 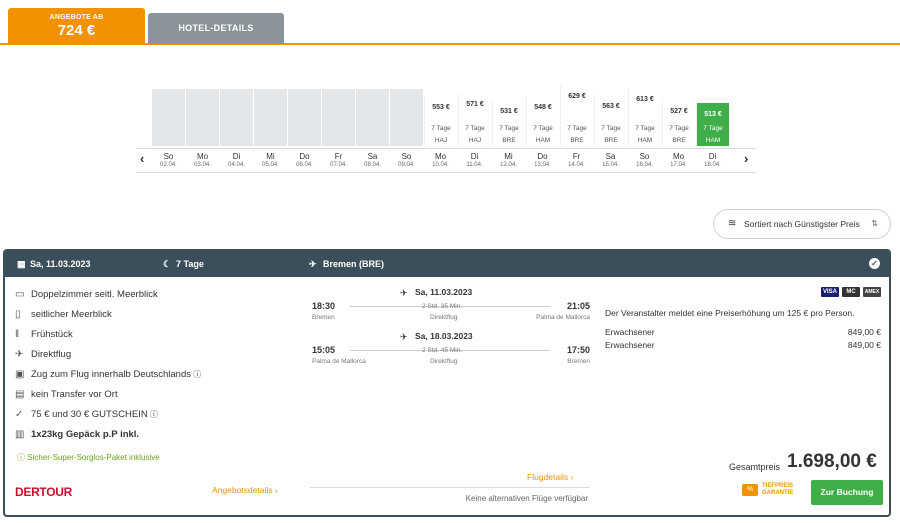 What do you see at coordinates (644, 165) in the screenshot?
I see `date: 16.04.` at bounding box center [644, 165].